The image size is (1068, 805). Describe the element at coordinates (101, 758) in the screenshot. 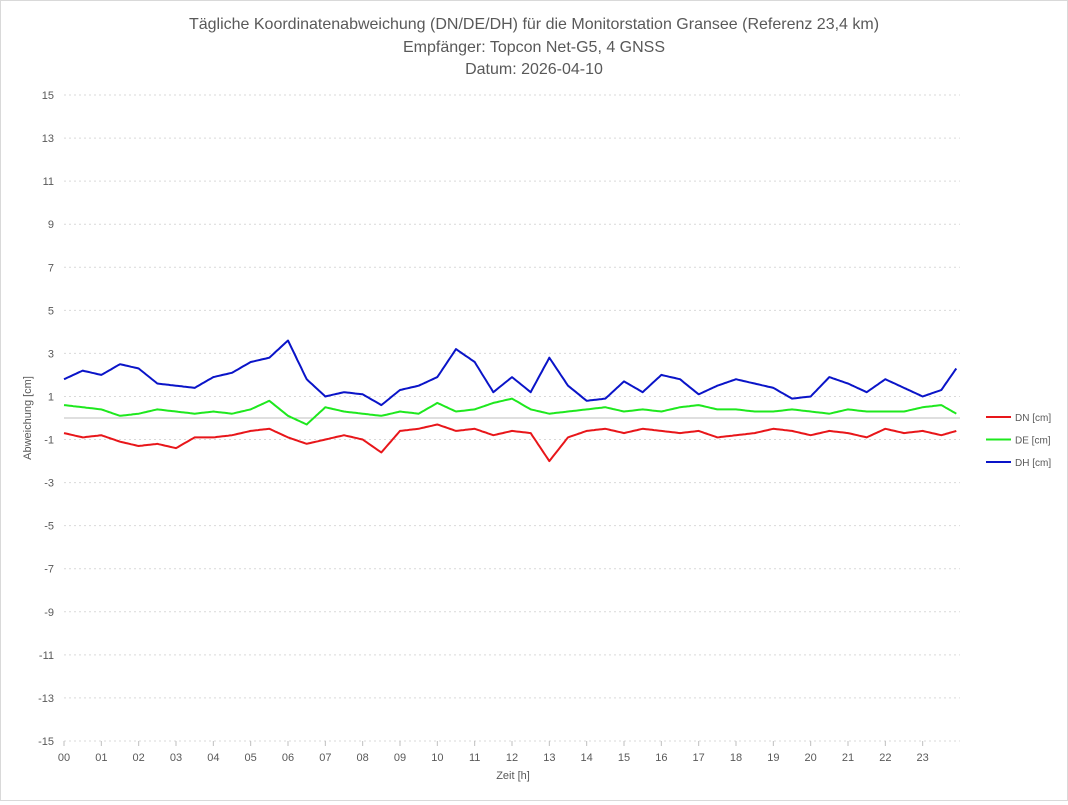

I see `x-tick-label: 01` at that location.